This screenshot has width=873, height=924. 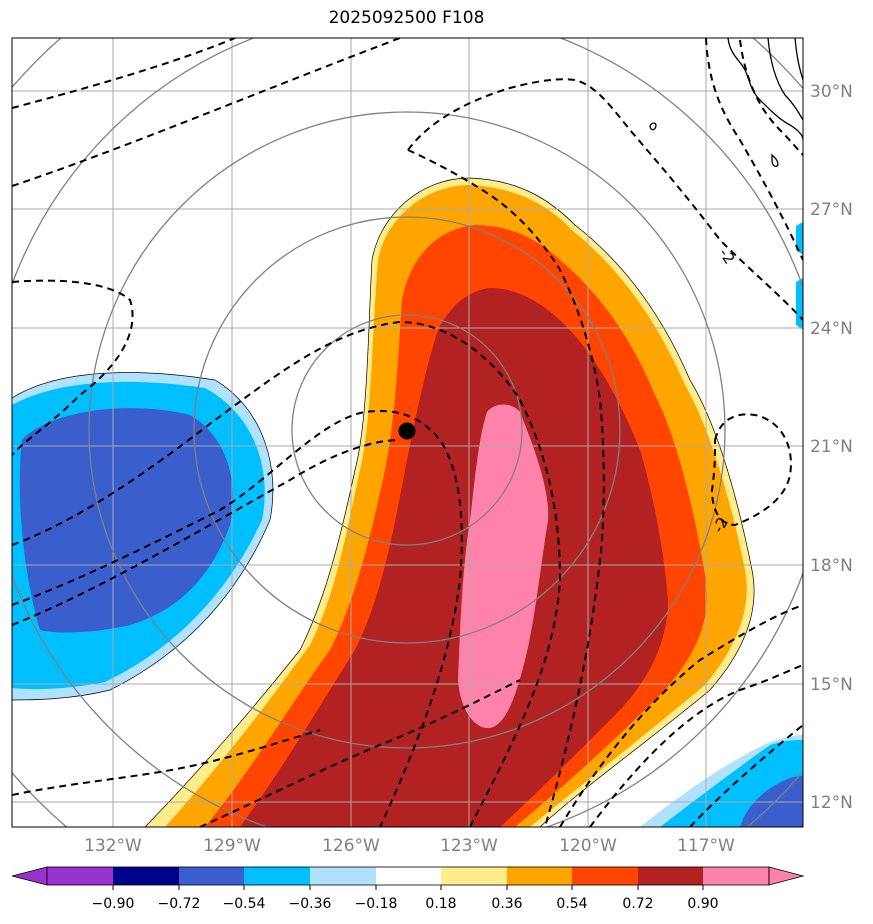 What do you see at coordinates (786, 876) in the screenshot?
I see `colorbar-extend-high` at bounding box center [786, 876].